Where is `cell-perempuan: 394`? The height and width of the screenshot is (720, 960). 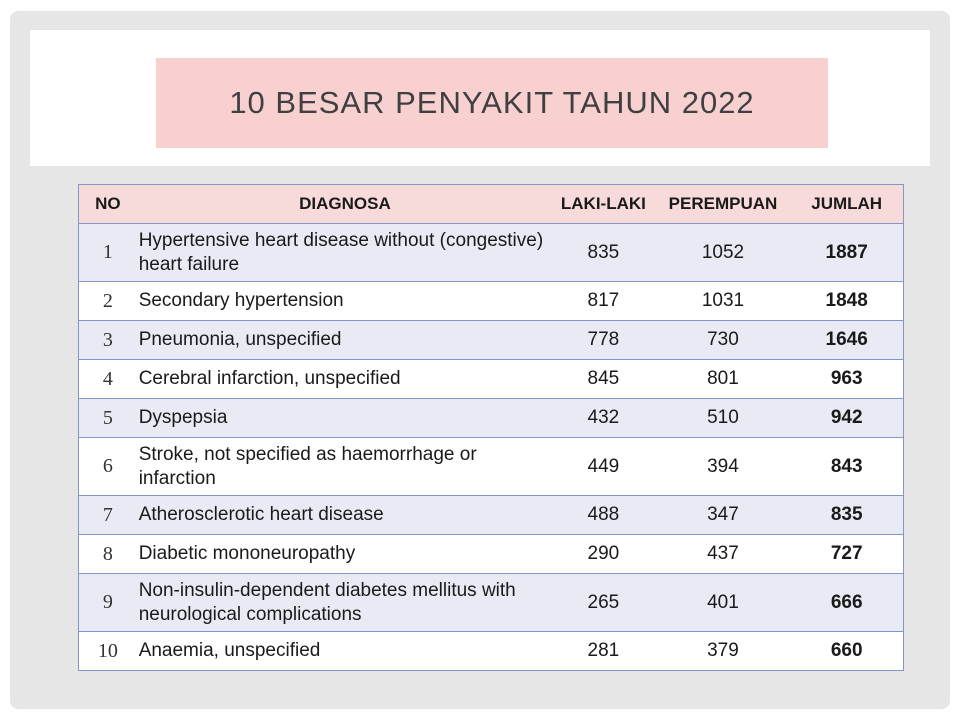 cell-perempuan: 394 is located at coordinates (723, 466).